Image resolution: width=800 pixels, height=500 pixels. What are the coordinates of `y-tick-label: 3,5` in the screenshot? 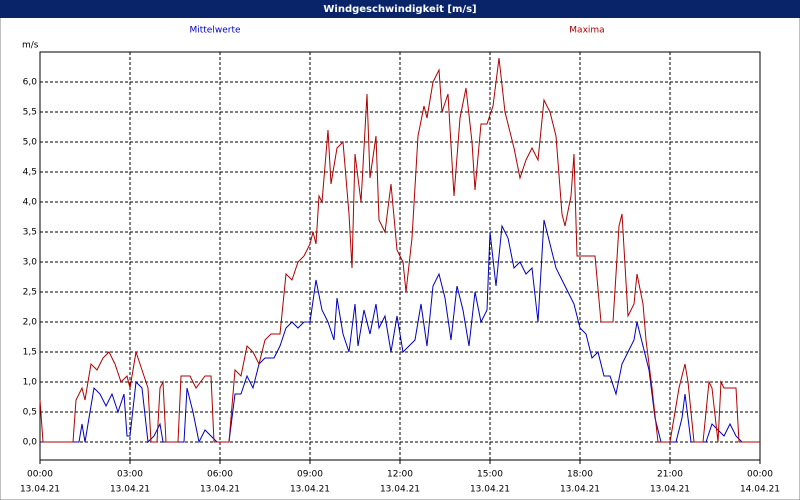 It's located at (30, 233).